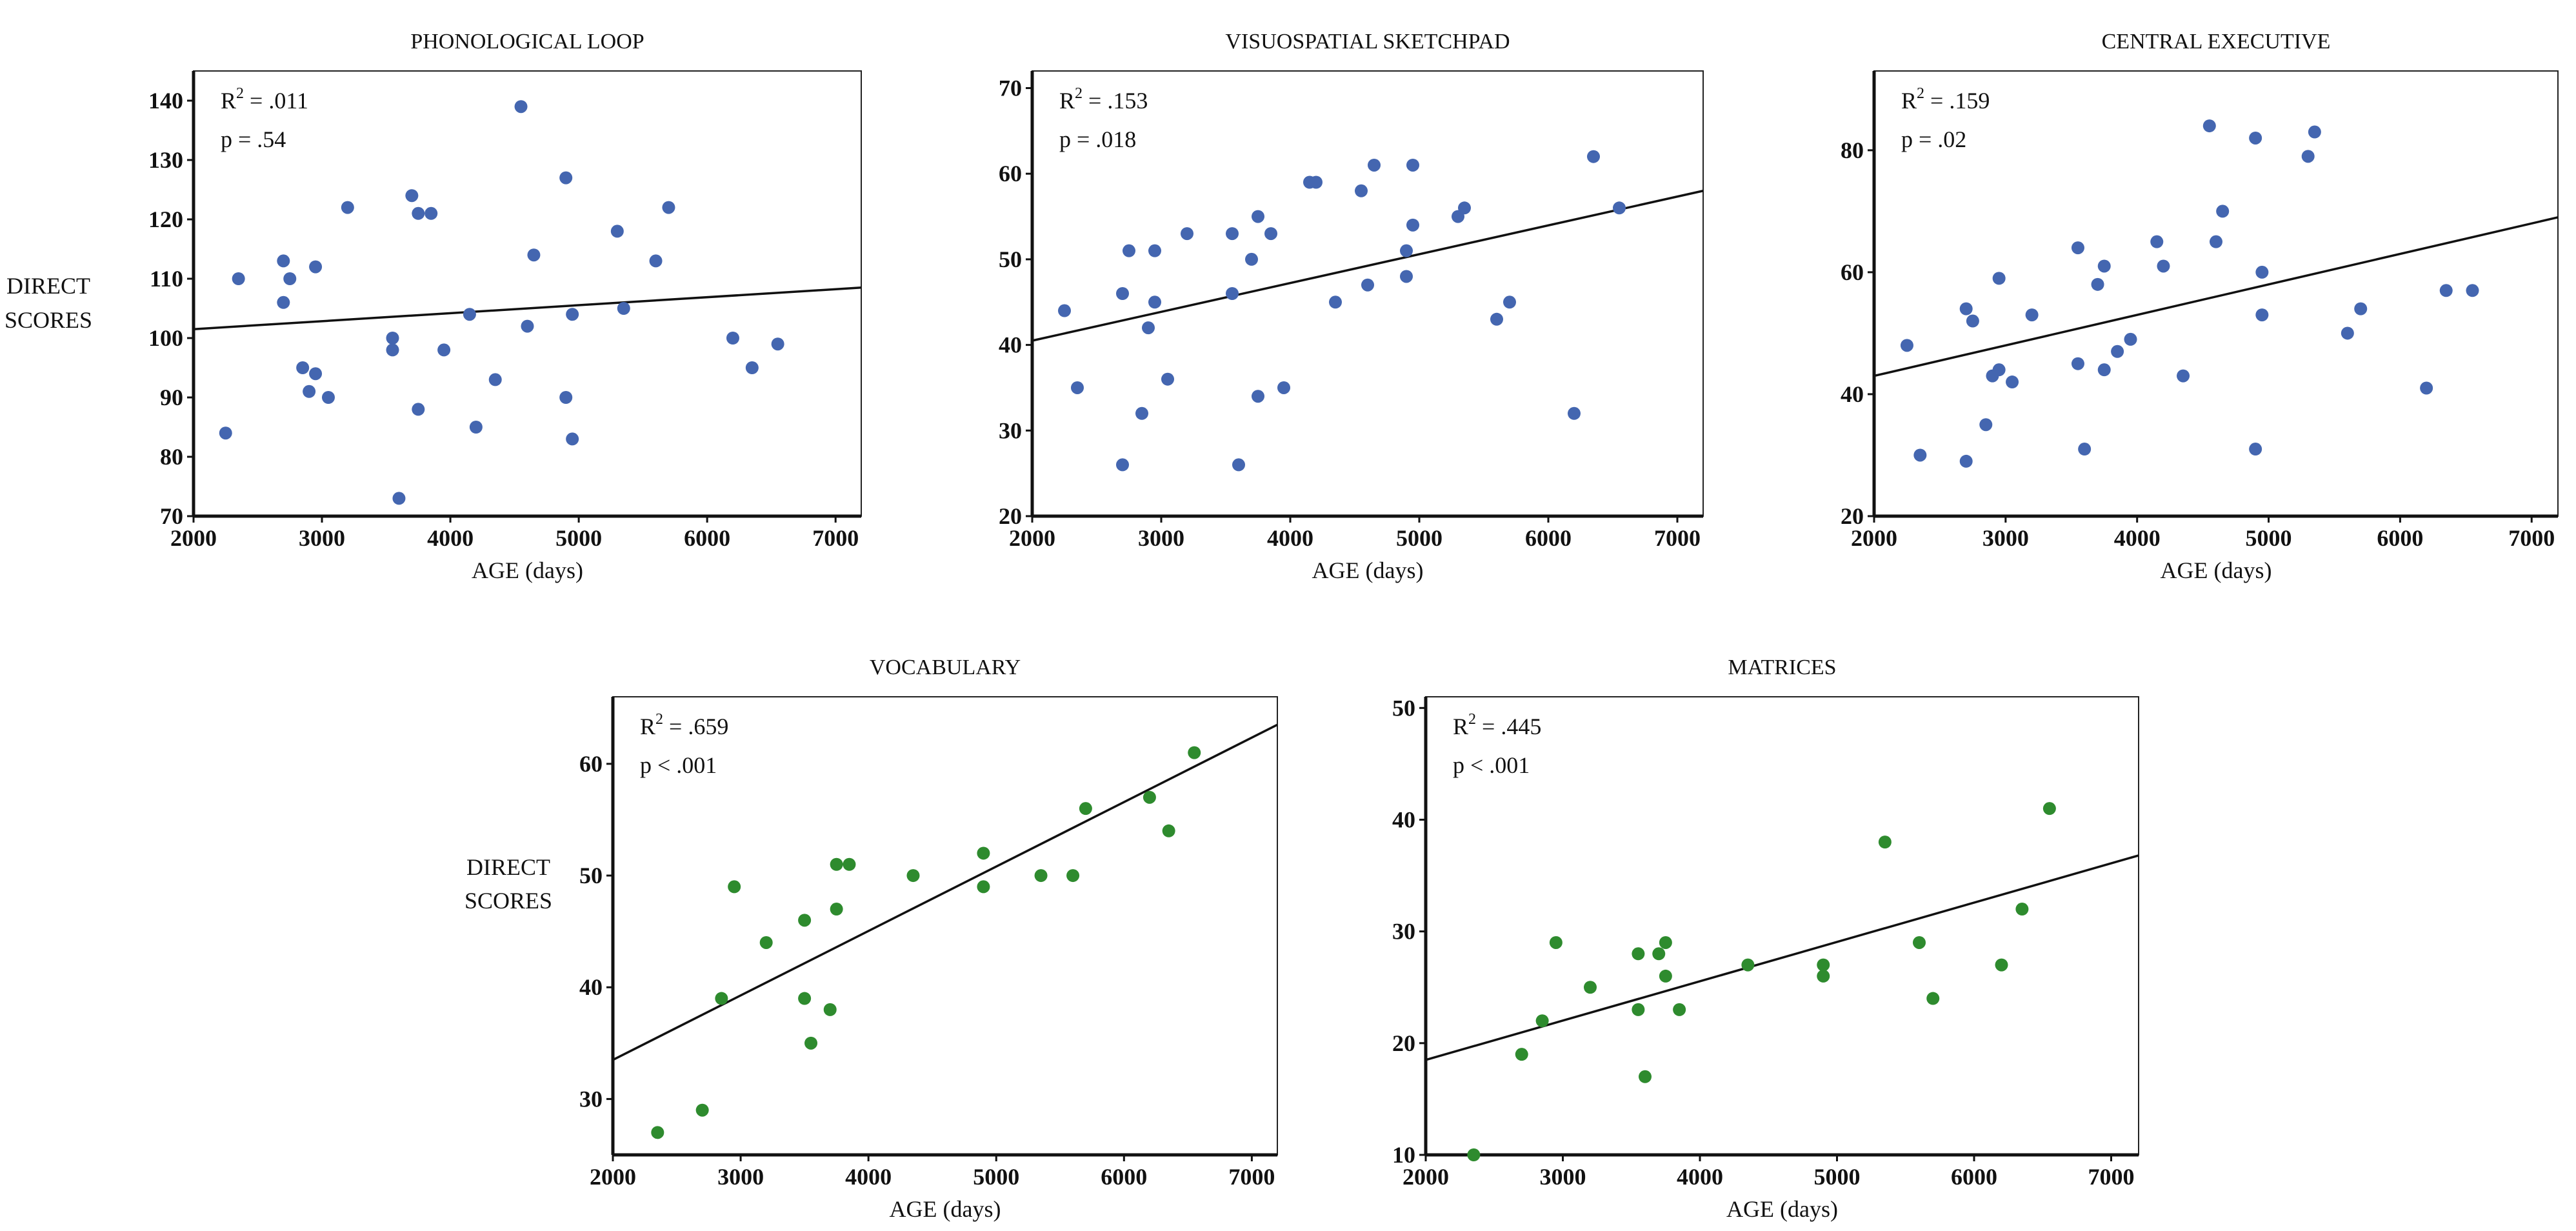 The width and height of the screenshot is (2576, 1231). What do you see at coordinates (1874, 538) in the screenshot?
I see `x-tick-label: 2000` at bounding box center [1874, 538].